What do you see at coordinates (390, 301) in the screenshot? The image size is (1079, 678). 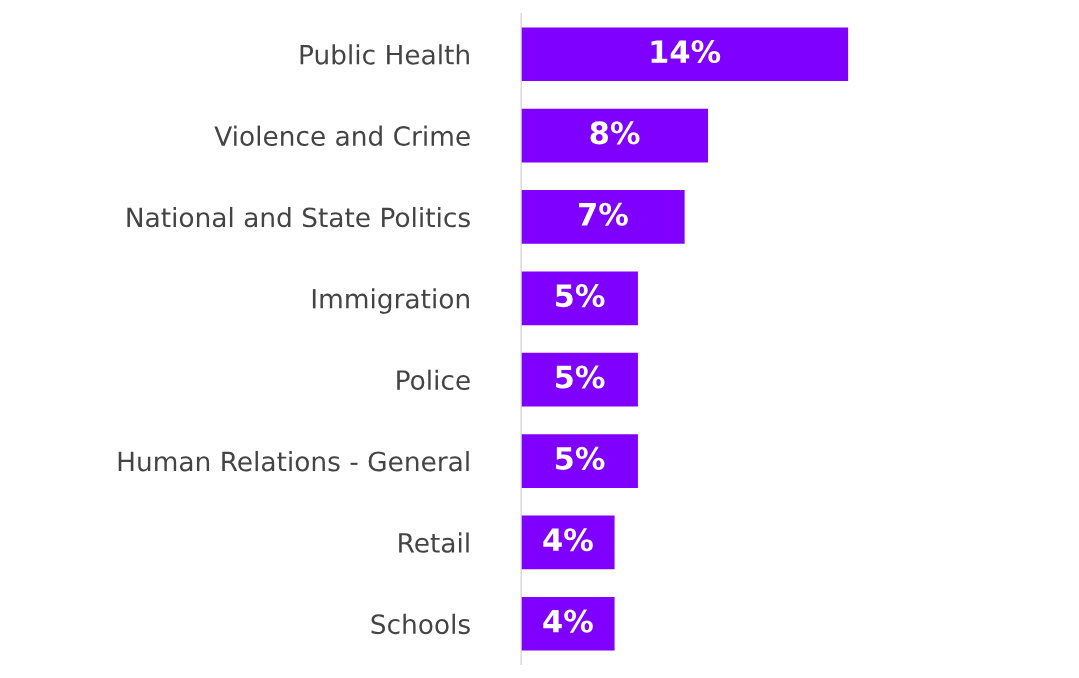 I see `y-tick-label: Immigration` at bounding box center [390, 301].